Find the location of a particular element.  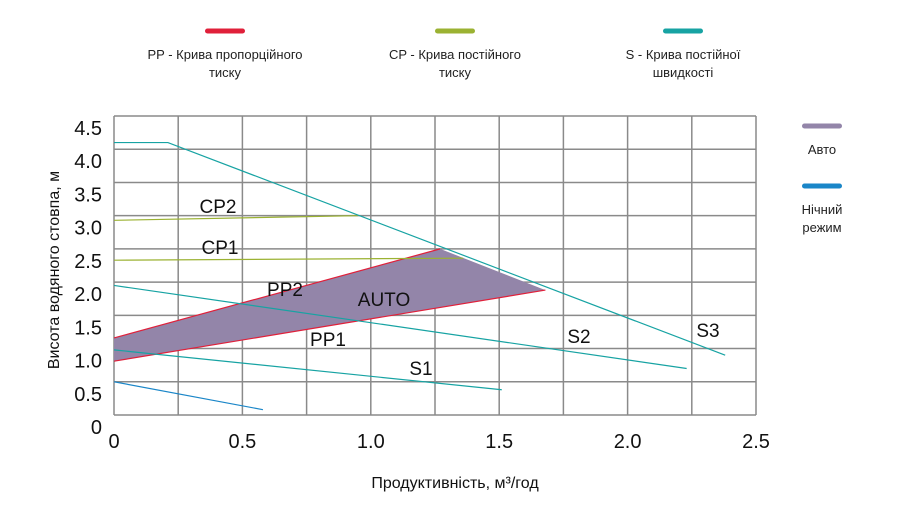

curve-label-auto: AUTO is located at coordinates (384, 300).